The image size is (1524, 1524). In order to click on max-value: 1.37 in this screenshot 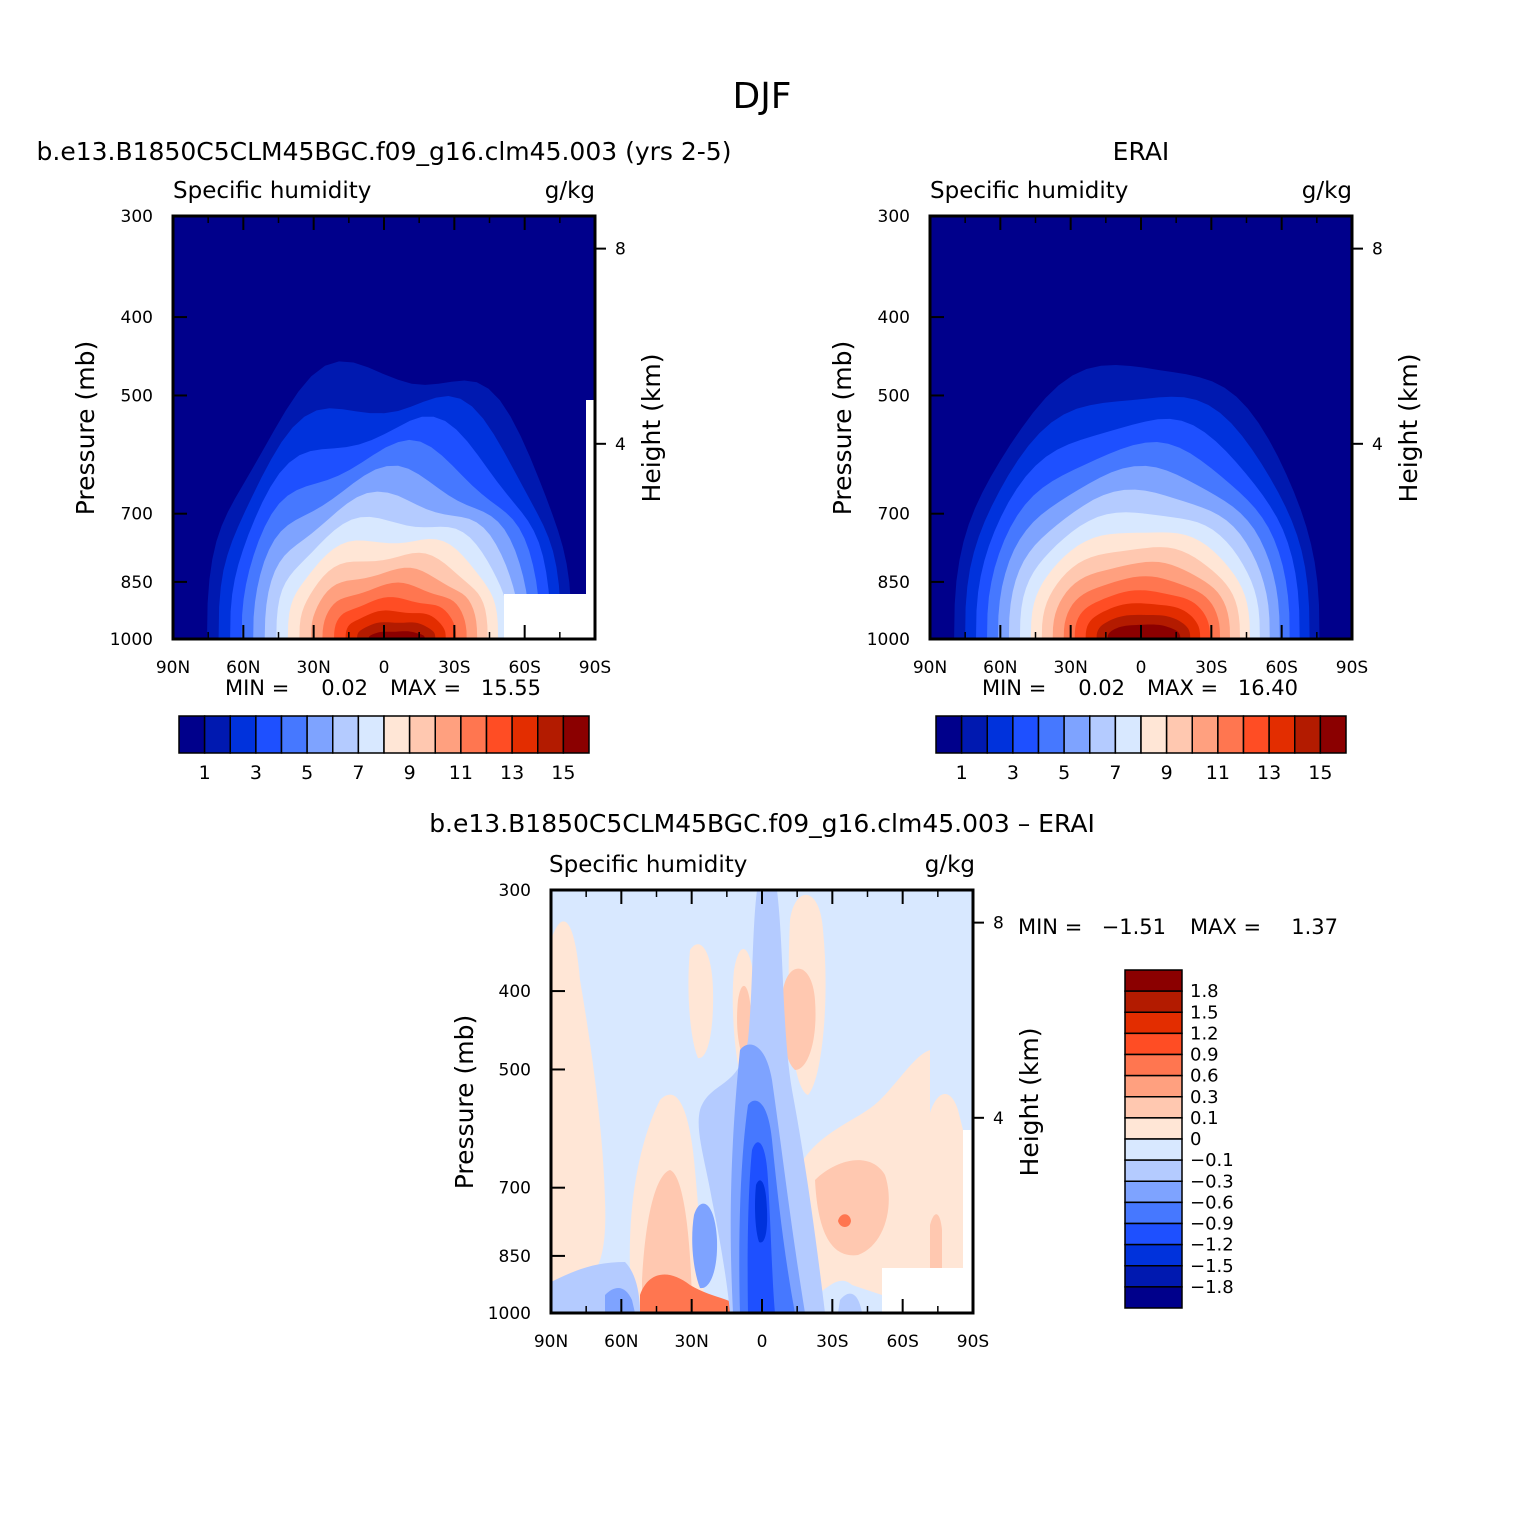, I will do `click(1314, 927)`.